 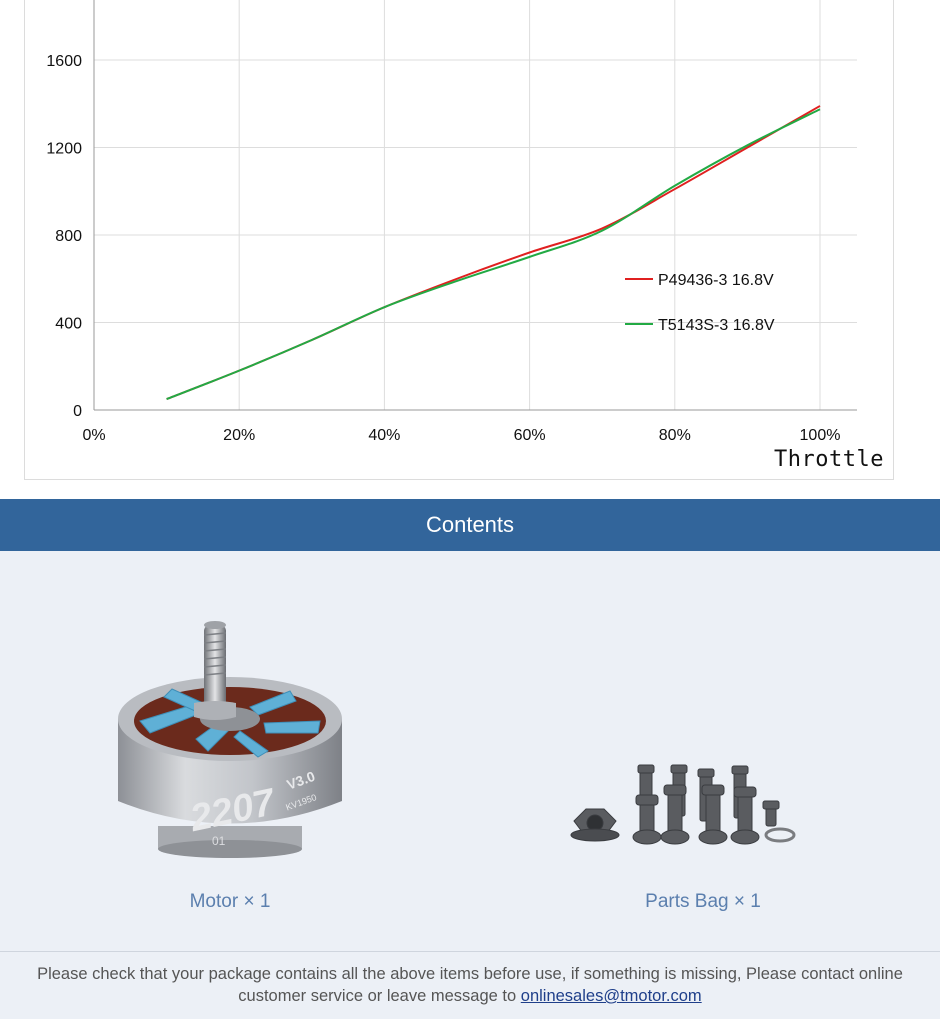 I want to click on item-label-motor: Motor × 1, so click(x=230, y=901).